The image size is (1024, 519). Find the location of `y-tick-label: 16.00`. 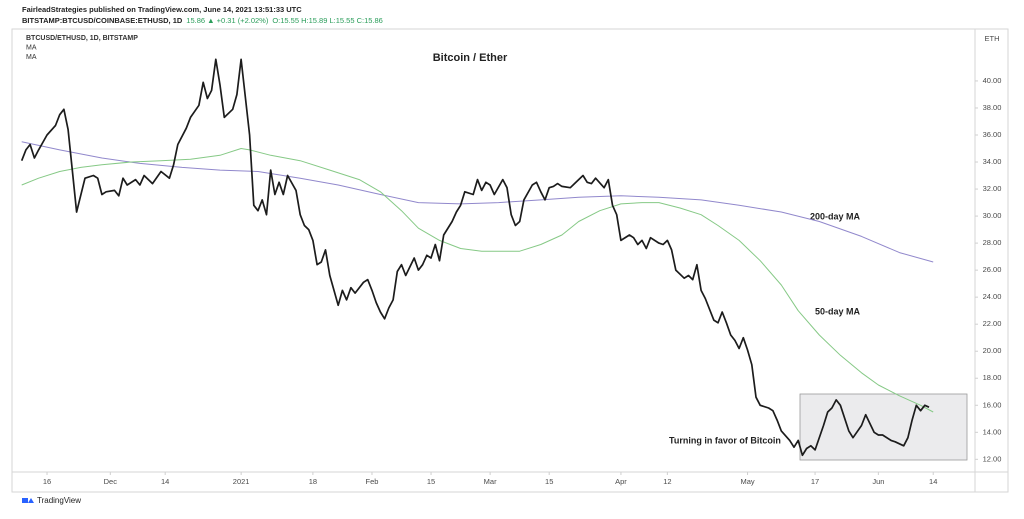

y-tick-label: 16.00 is located at coordinates (992, 404).